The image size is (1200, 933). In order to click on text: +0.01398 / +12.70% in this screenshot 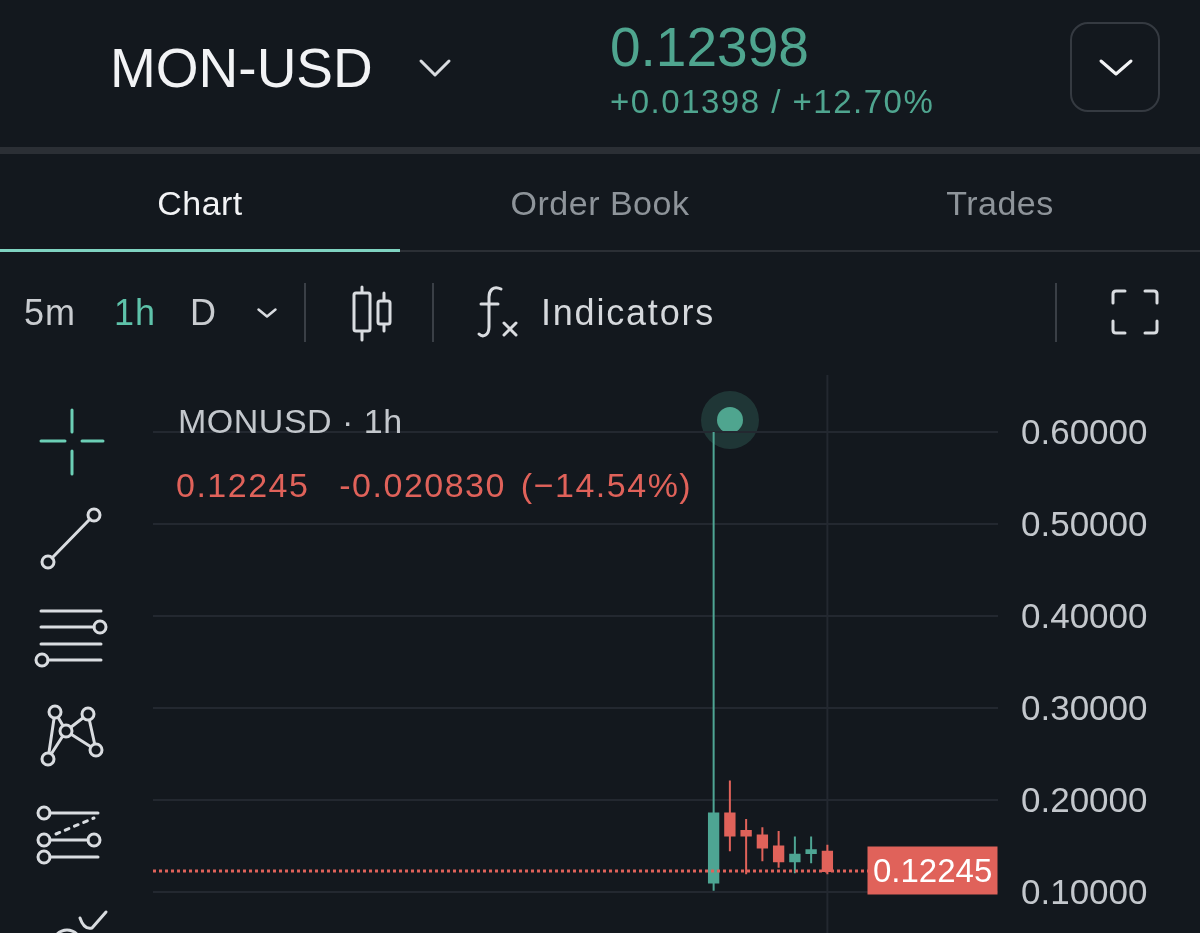, I will do `click(772, 101)`.